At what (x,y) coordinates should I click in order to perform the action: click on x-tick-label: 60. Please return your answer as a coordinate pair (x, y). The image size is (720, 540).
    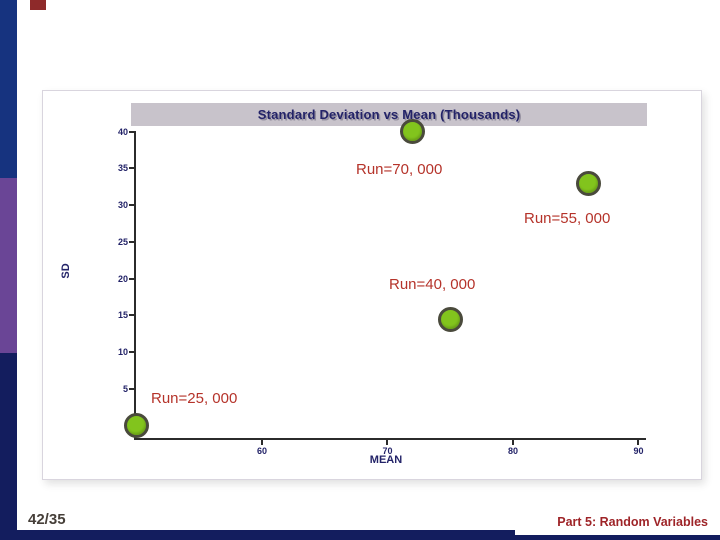
    Looking at the image, I should click on (261, 451).